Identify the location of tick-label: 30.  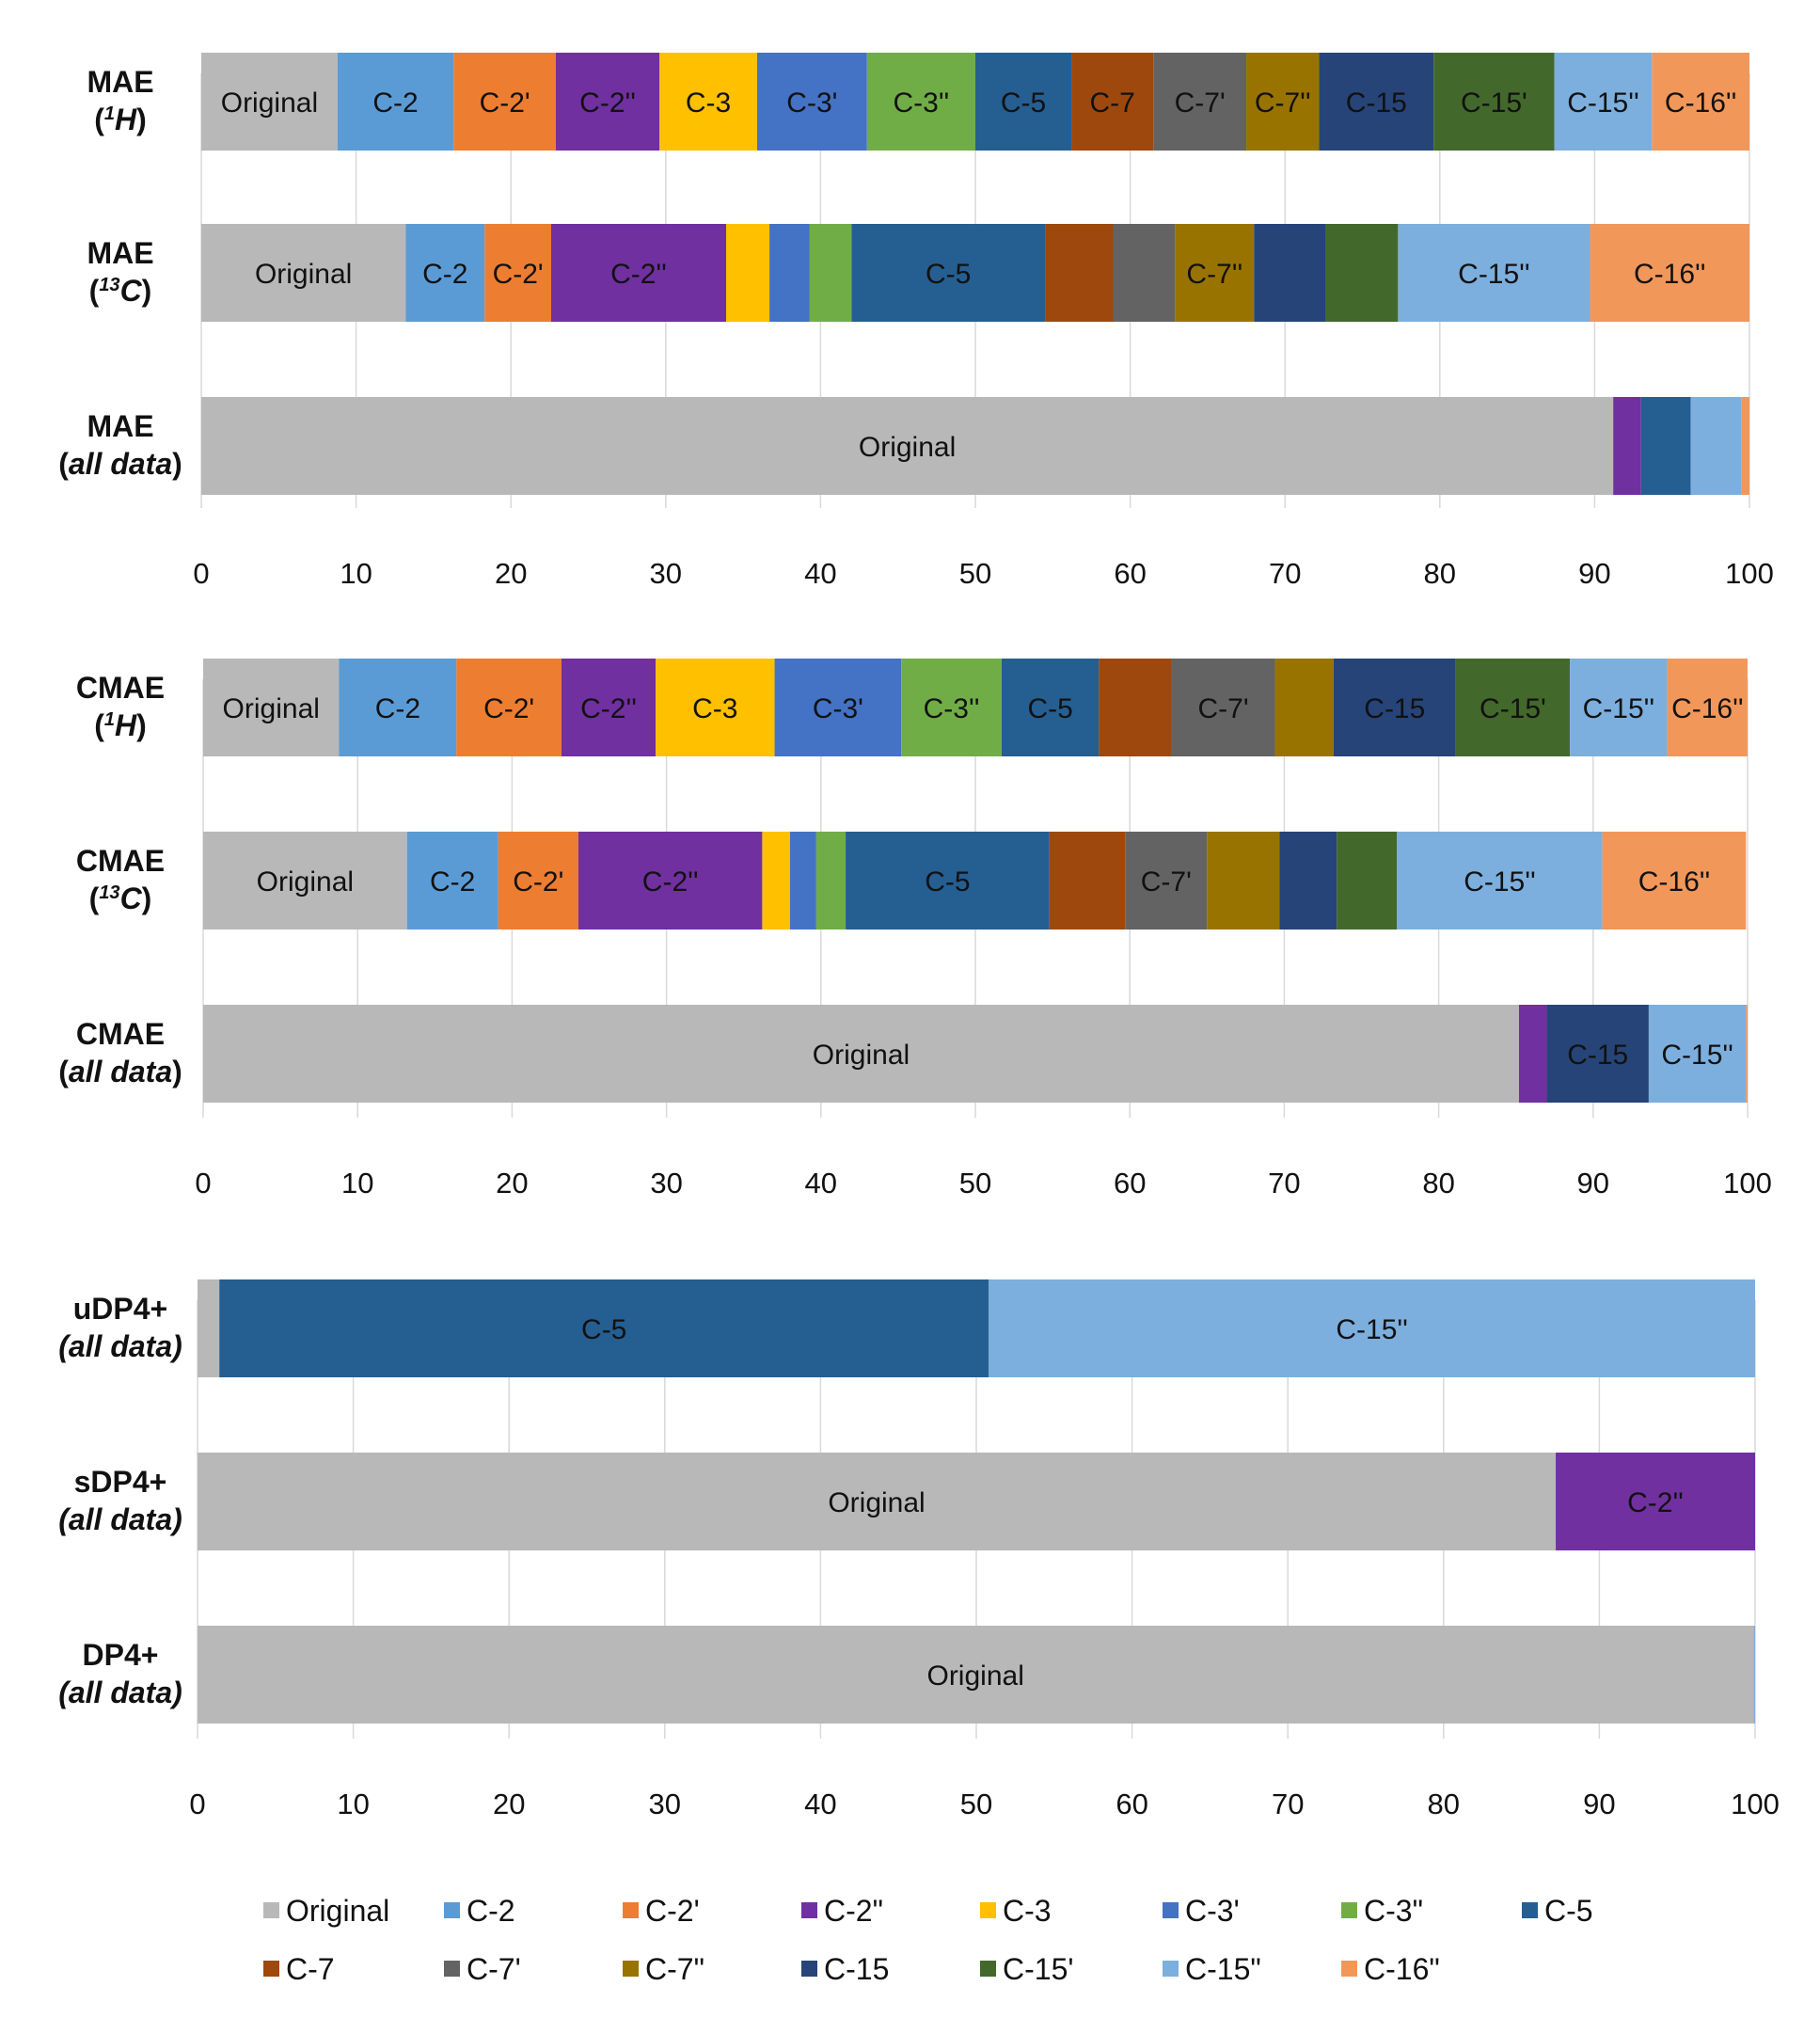
(666, 574).